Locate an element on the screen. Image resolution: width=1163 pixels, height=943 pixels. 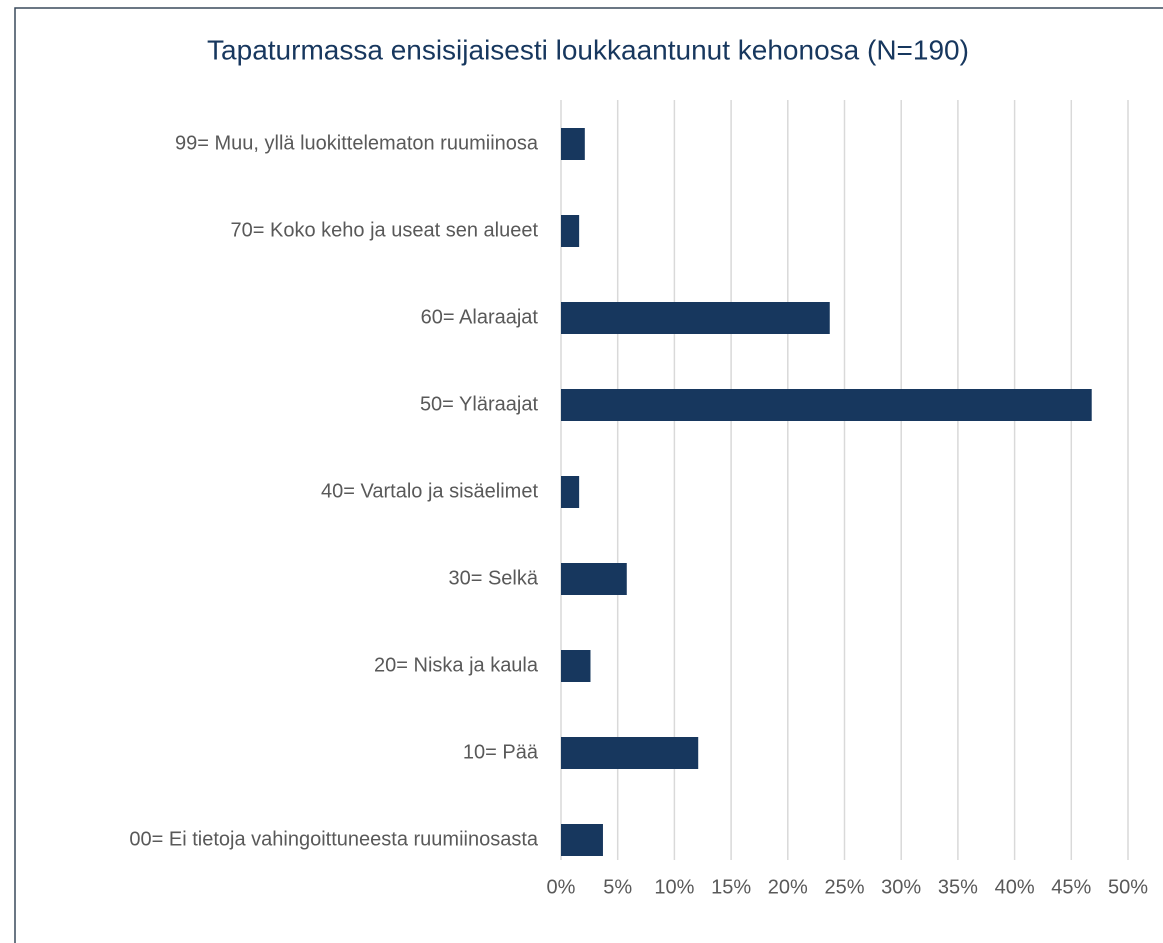
x-tick-label: 50% is located at coordinates (1128, 887).